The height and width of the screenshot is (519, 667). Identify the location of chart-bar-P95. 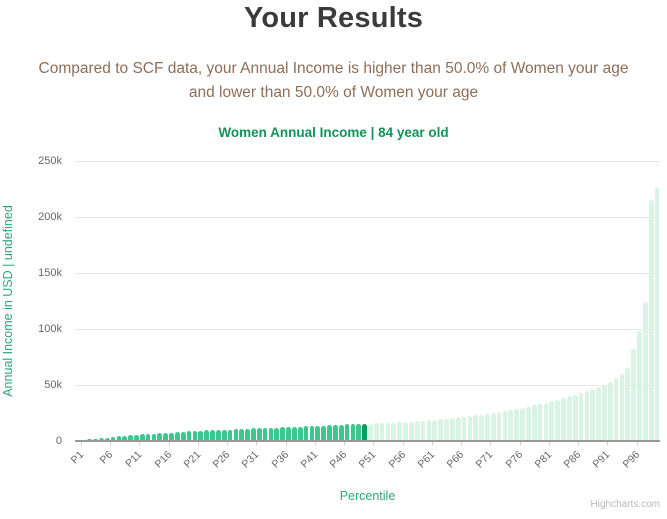
(628, 404).